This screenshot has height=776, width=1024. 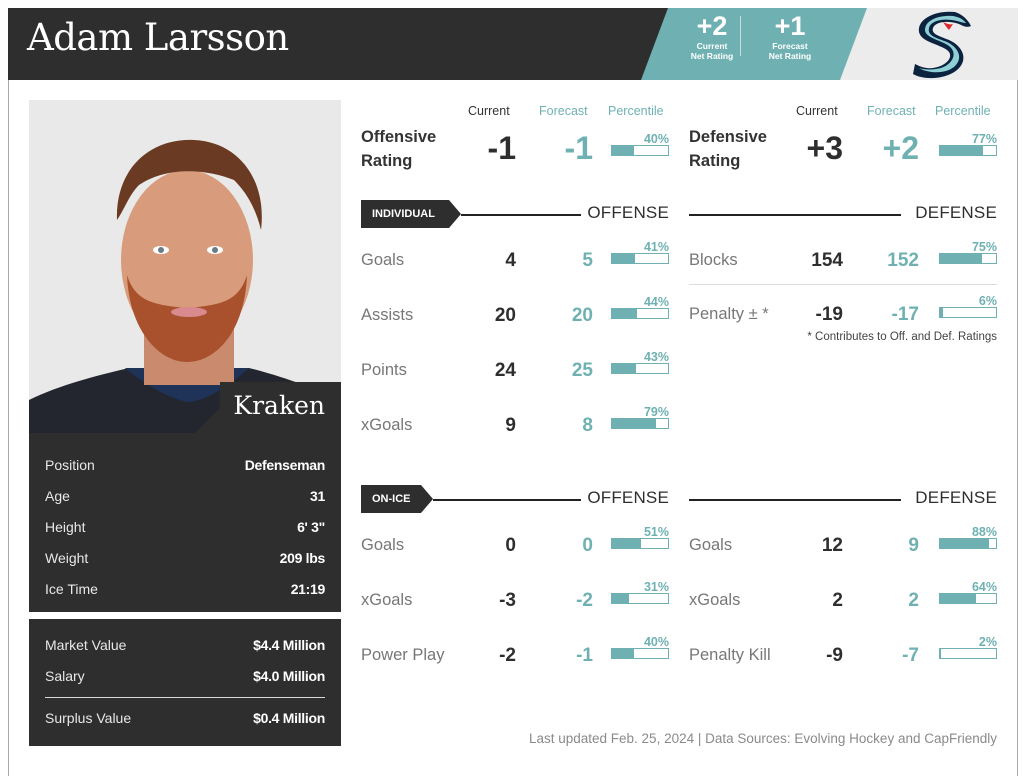 What do you see at coordinates (505, 315) in the screenshot?
I see `stat-current: 20` at bounding box center [505, 315].